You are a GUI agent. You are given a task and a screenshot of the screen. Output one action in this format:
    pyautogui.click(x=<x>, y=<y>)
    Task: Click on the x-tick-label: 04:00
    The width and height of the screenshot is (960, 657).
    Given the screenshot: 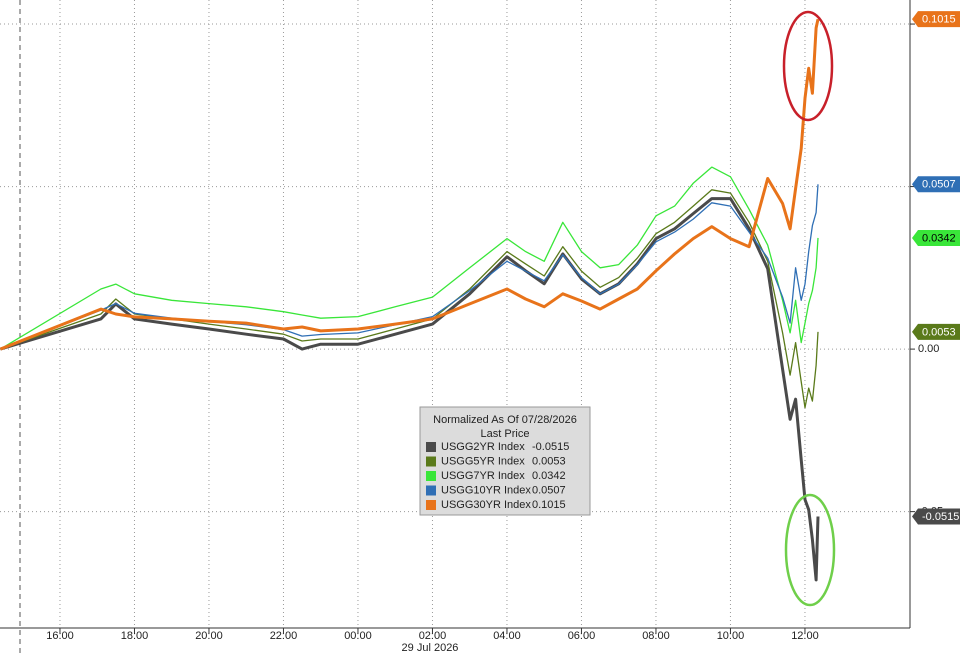 What is the action you would take?
    pyautogui.click(x=507, y=636)
    